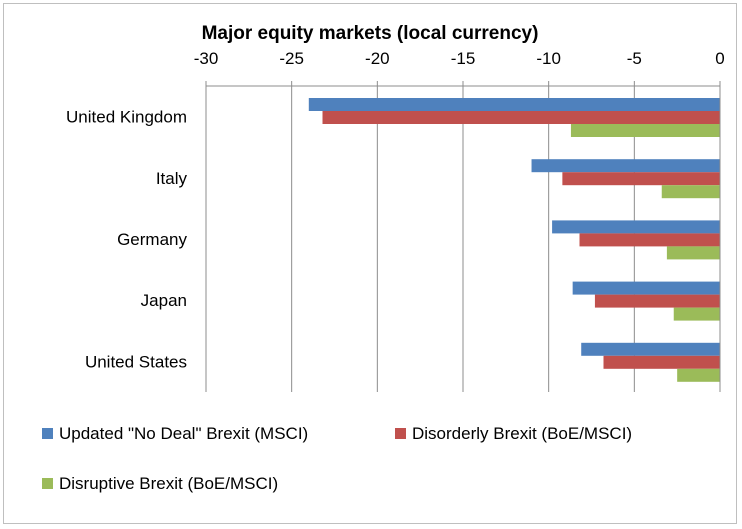 Image resolution: width=742 pixels, height=529 pixels. What do you see at coordinates (152, 239) in the screenshot?
I see `category-label: Germany` at bounding box center [152, 239].